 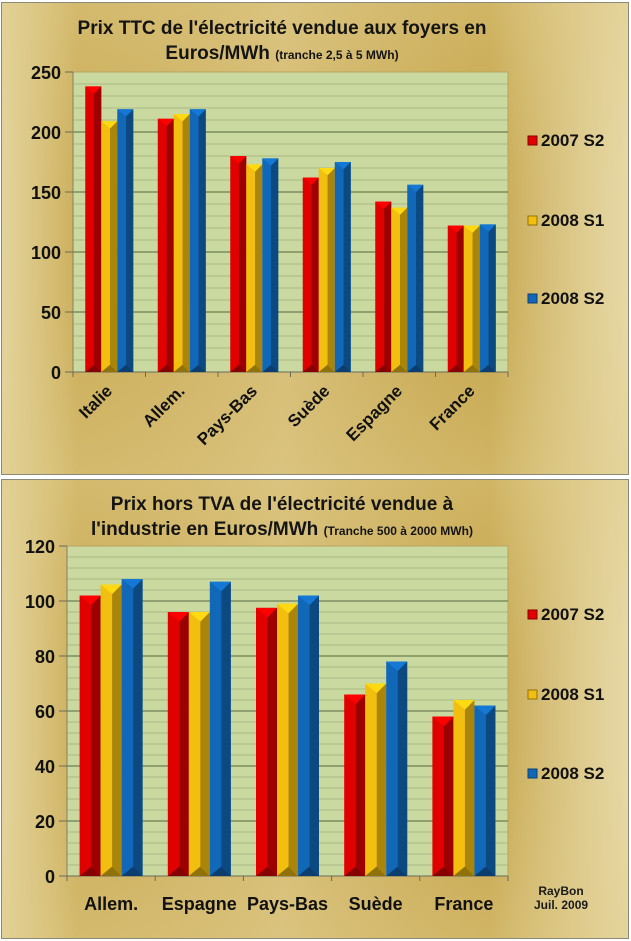 I want to click on credit-author: RayBon, so click(x=561, y=891).